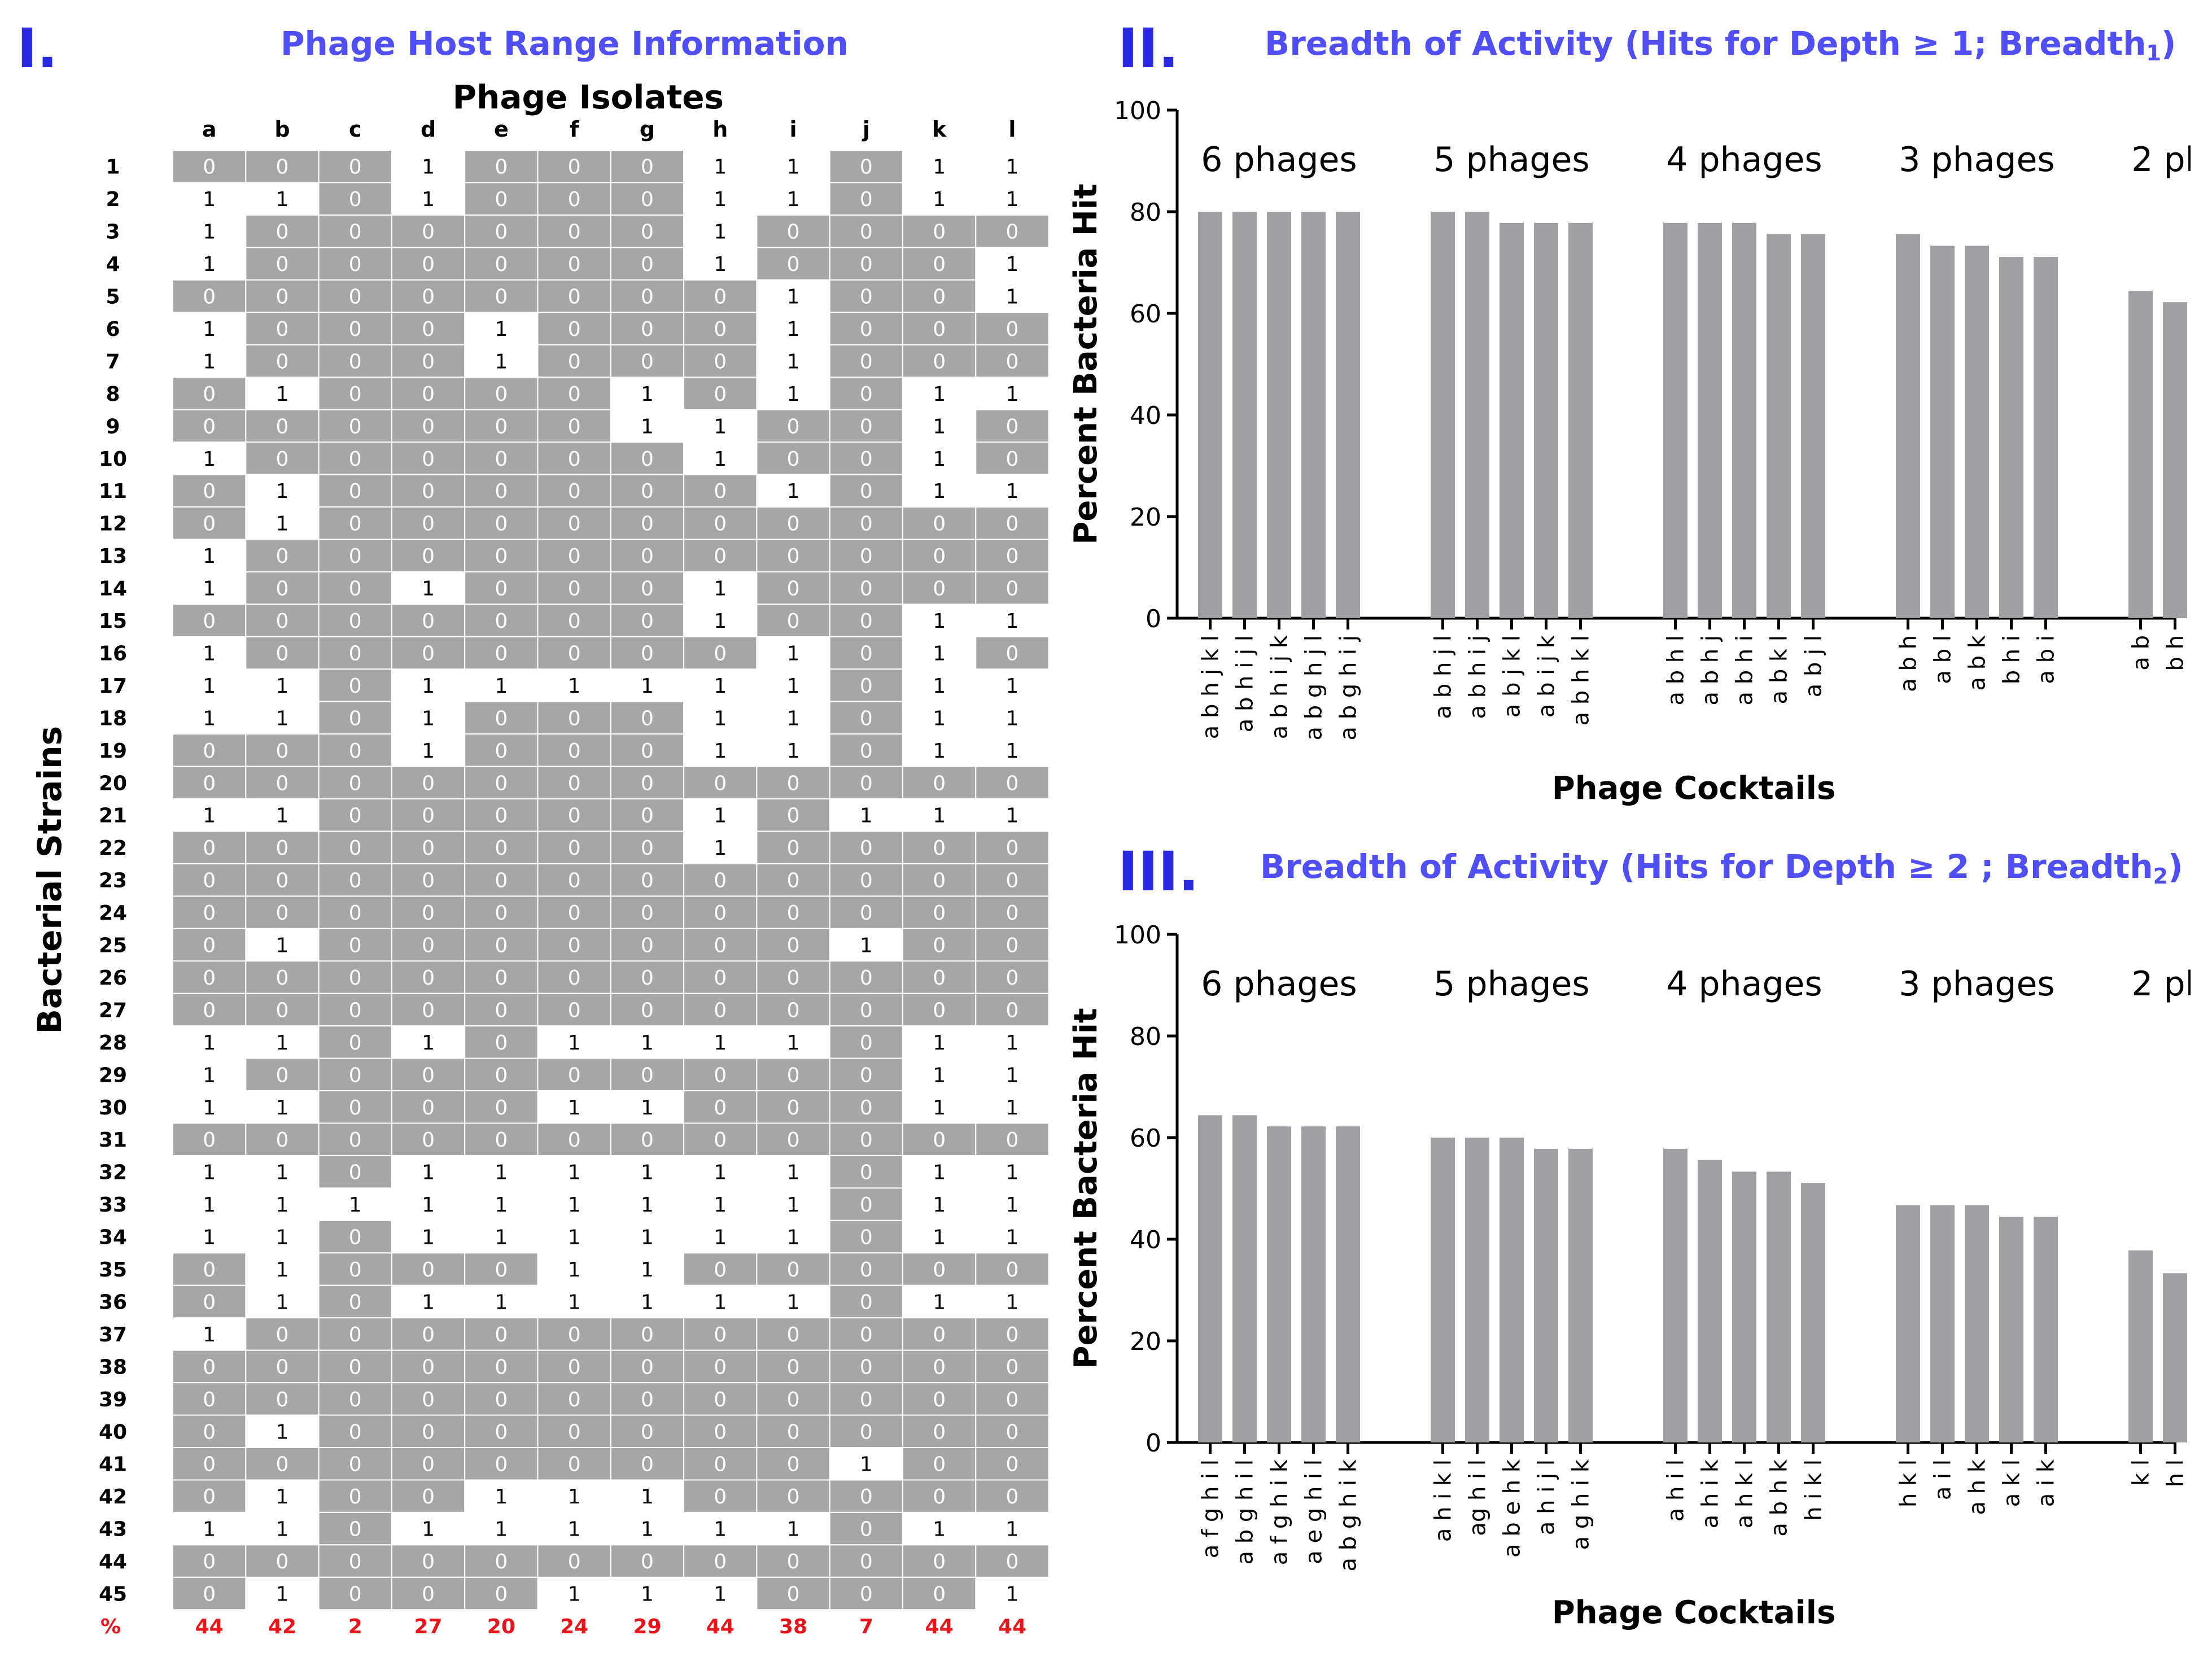  I want to click on x-tick-label: a g h i k, so click(1581, 1505).